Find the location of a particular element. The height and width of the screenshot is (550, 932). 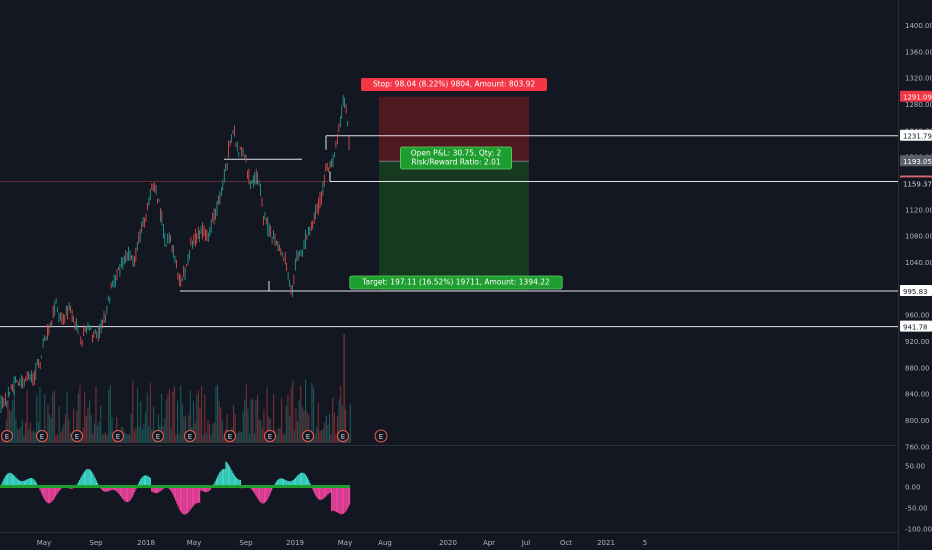

time-axis-label: 2018 is located at coordinates (146, 543).